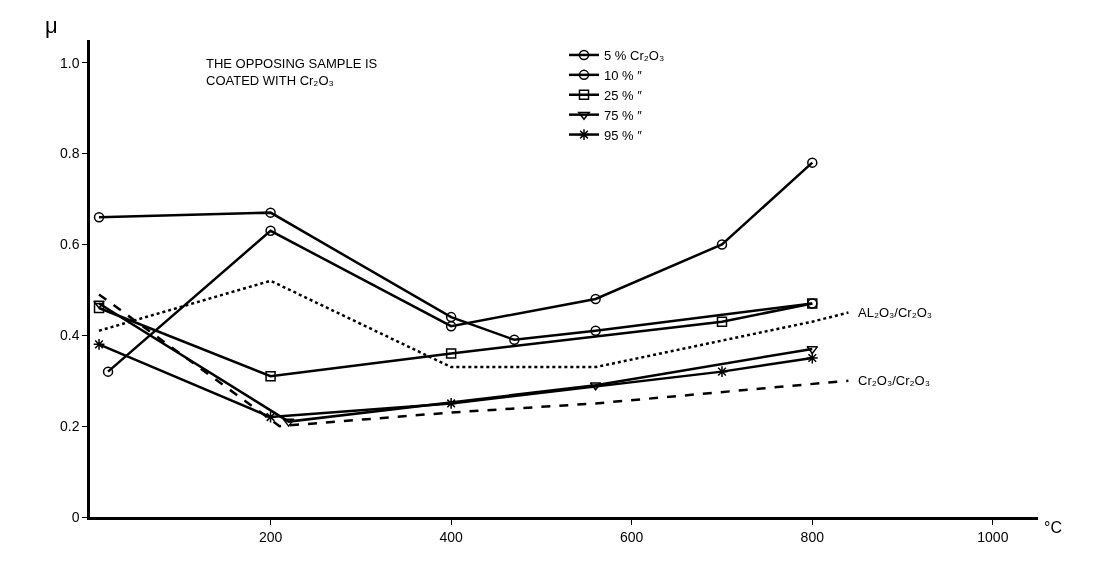 The width and height of the screenshot is (1098, 567). Describe the element at coordinates (623, 95) in the screenshot. I see `legend-label: 25 % ″` at that location.